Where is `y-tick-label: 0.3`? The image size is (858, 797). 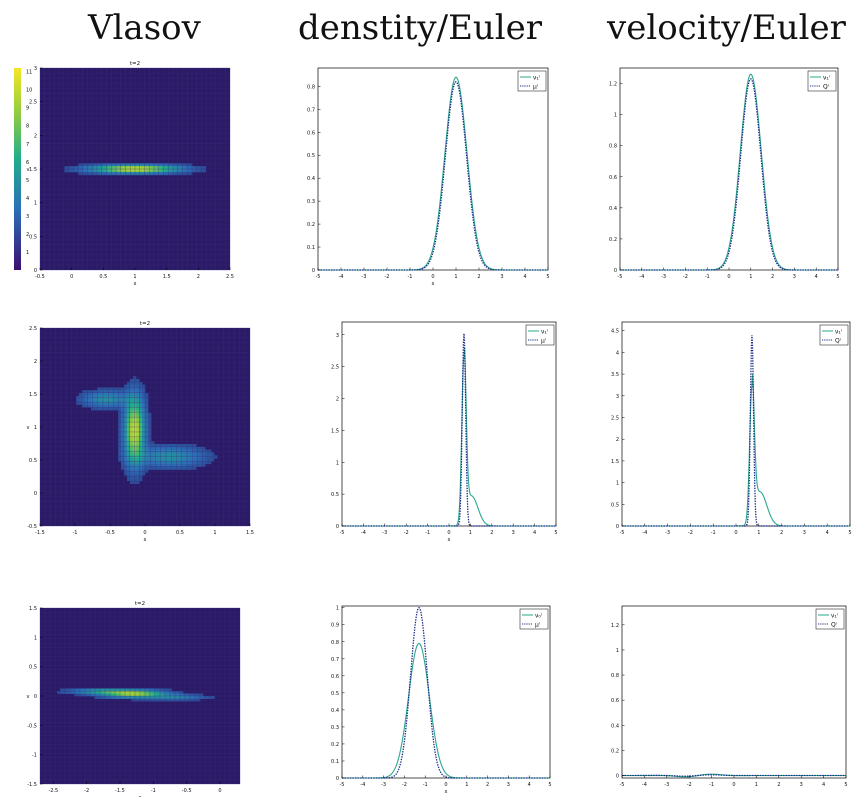 y-tick-label: 0.3 is located at coordinates (311, 202).